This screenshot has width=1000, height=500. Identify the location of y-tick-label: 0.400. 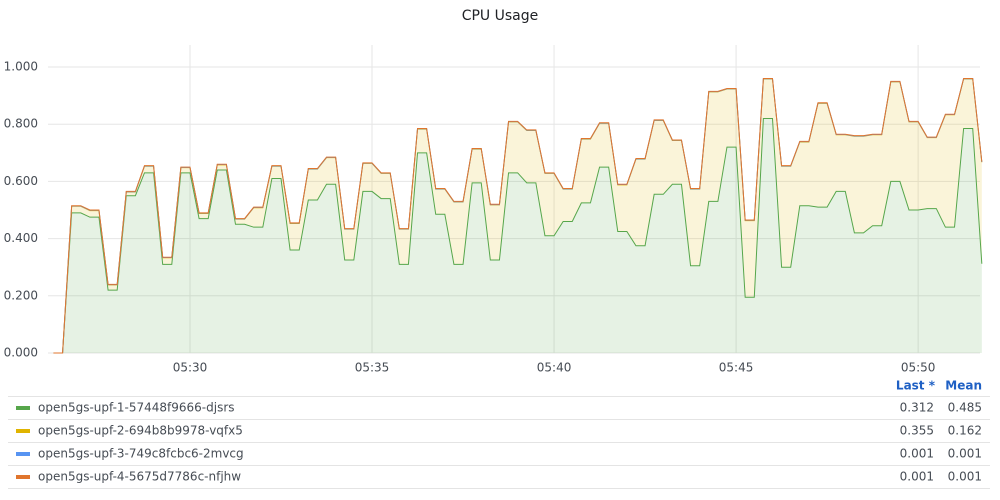
(21, 238).